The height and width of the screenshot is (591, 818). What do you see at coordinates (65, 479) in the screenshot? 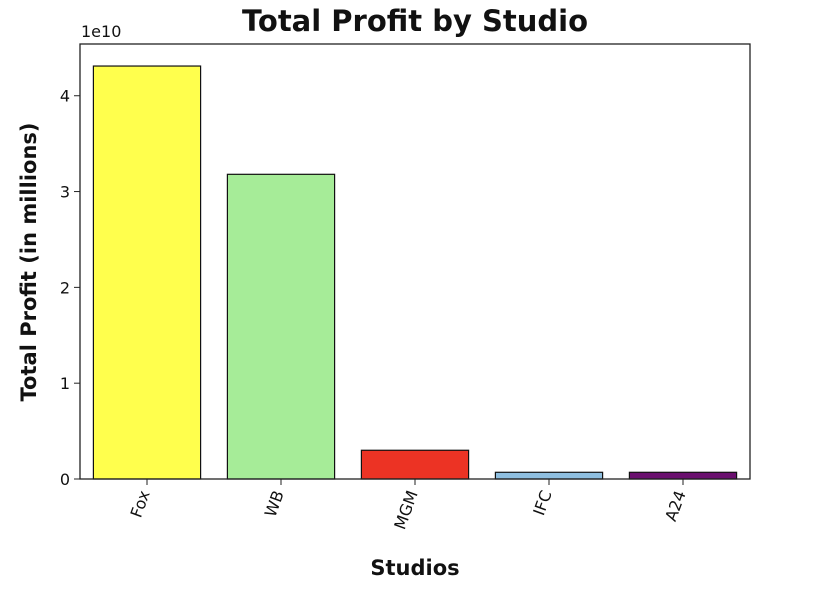
I see `y-tick-label: 0` at bounding box center [65, 479].